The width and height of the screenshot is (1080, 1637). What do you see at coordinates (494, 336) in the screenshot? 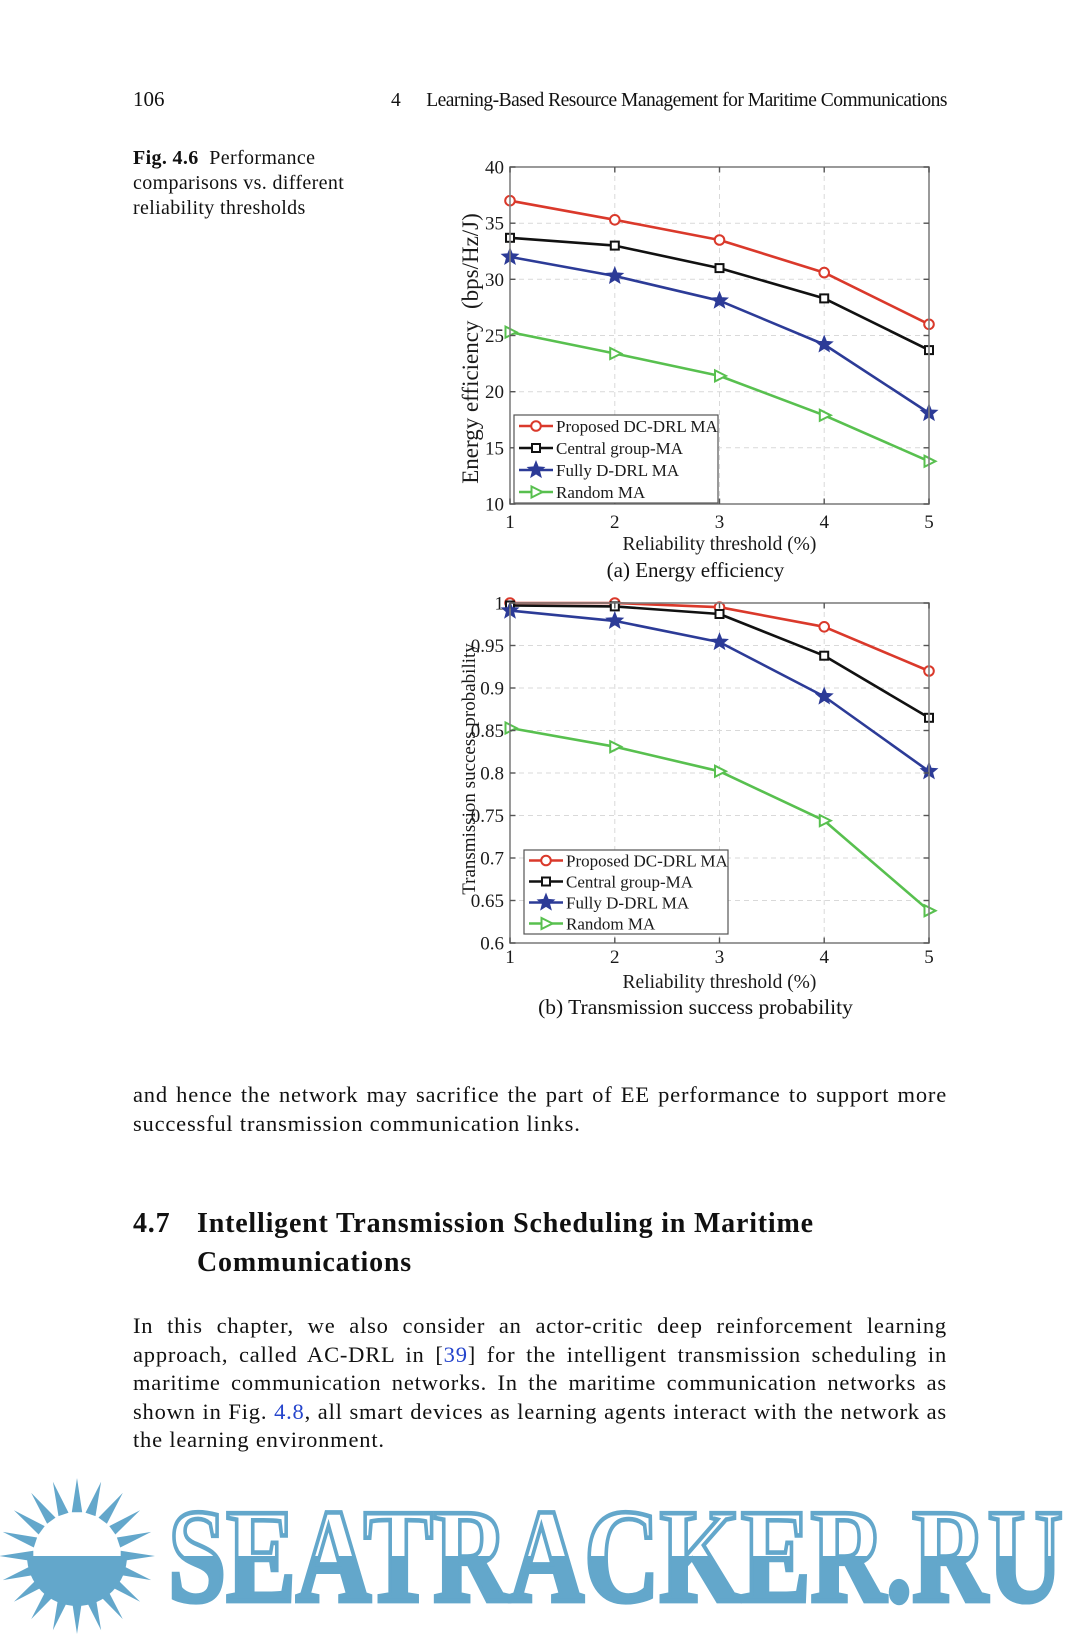
I see `svg-text: 25` at bounding box center [494, 336].